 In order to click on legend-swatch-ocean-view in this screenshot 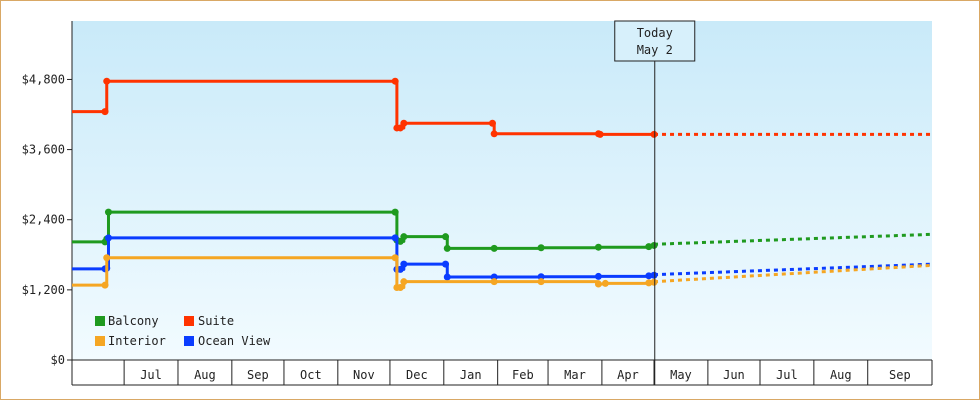, I will do `click(189, 341)`.